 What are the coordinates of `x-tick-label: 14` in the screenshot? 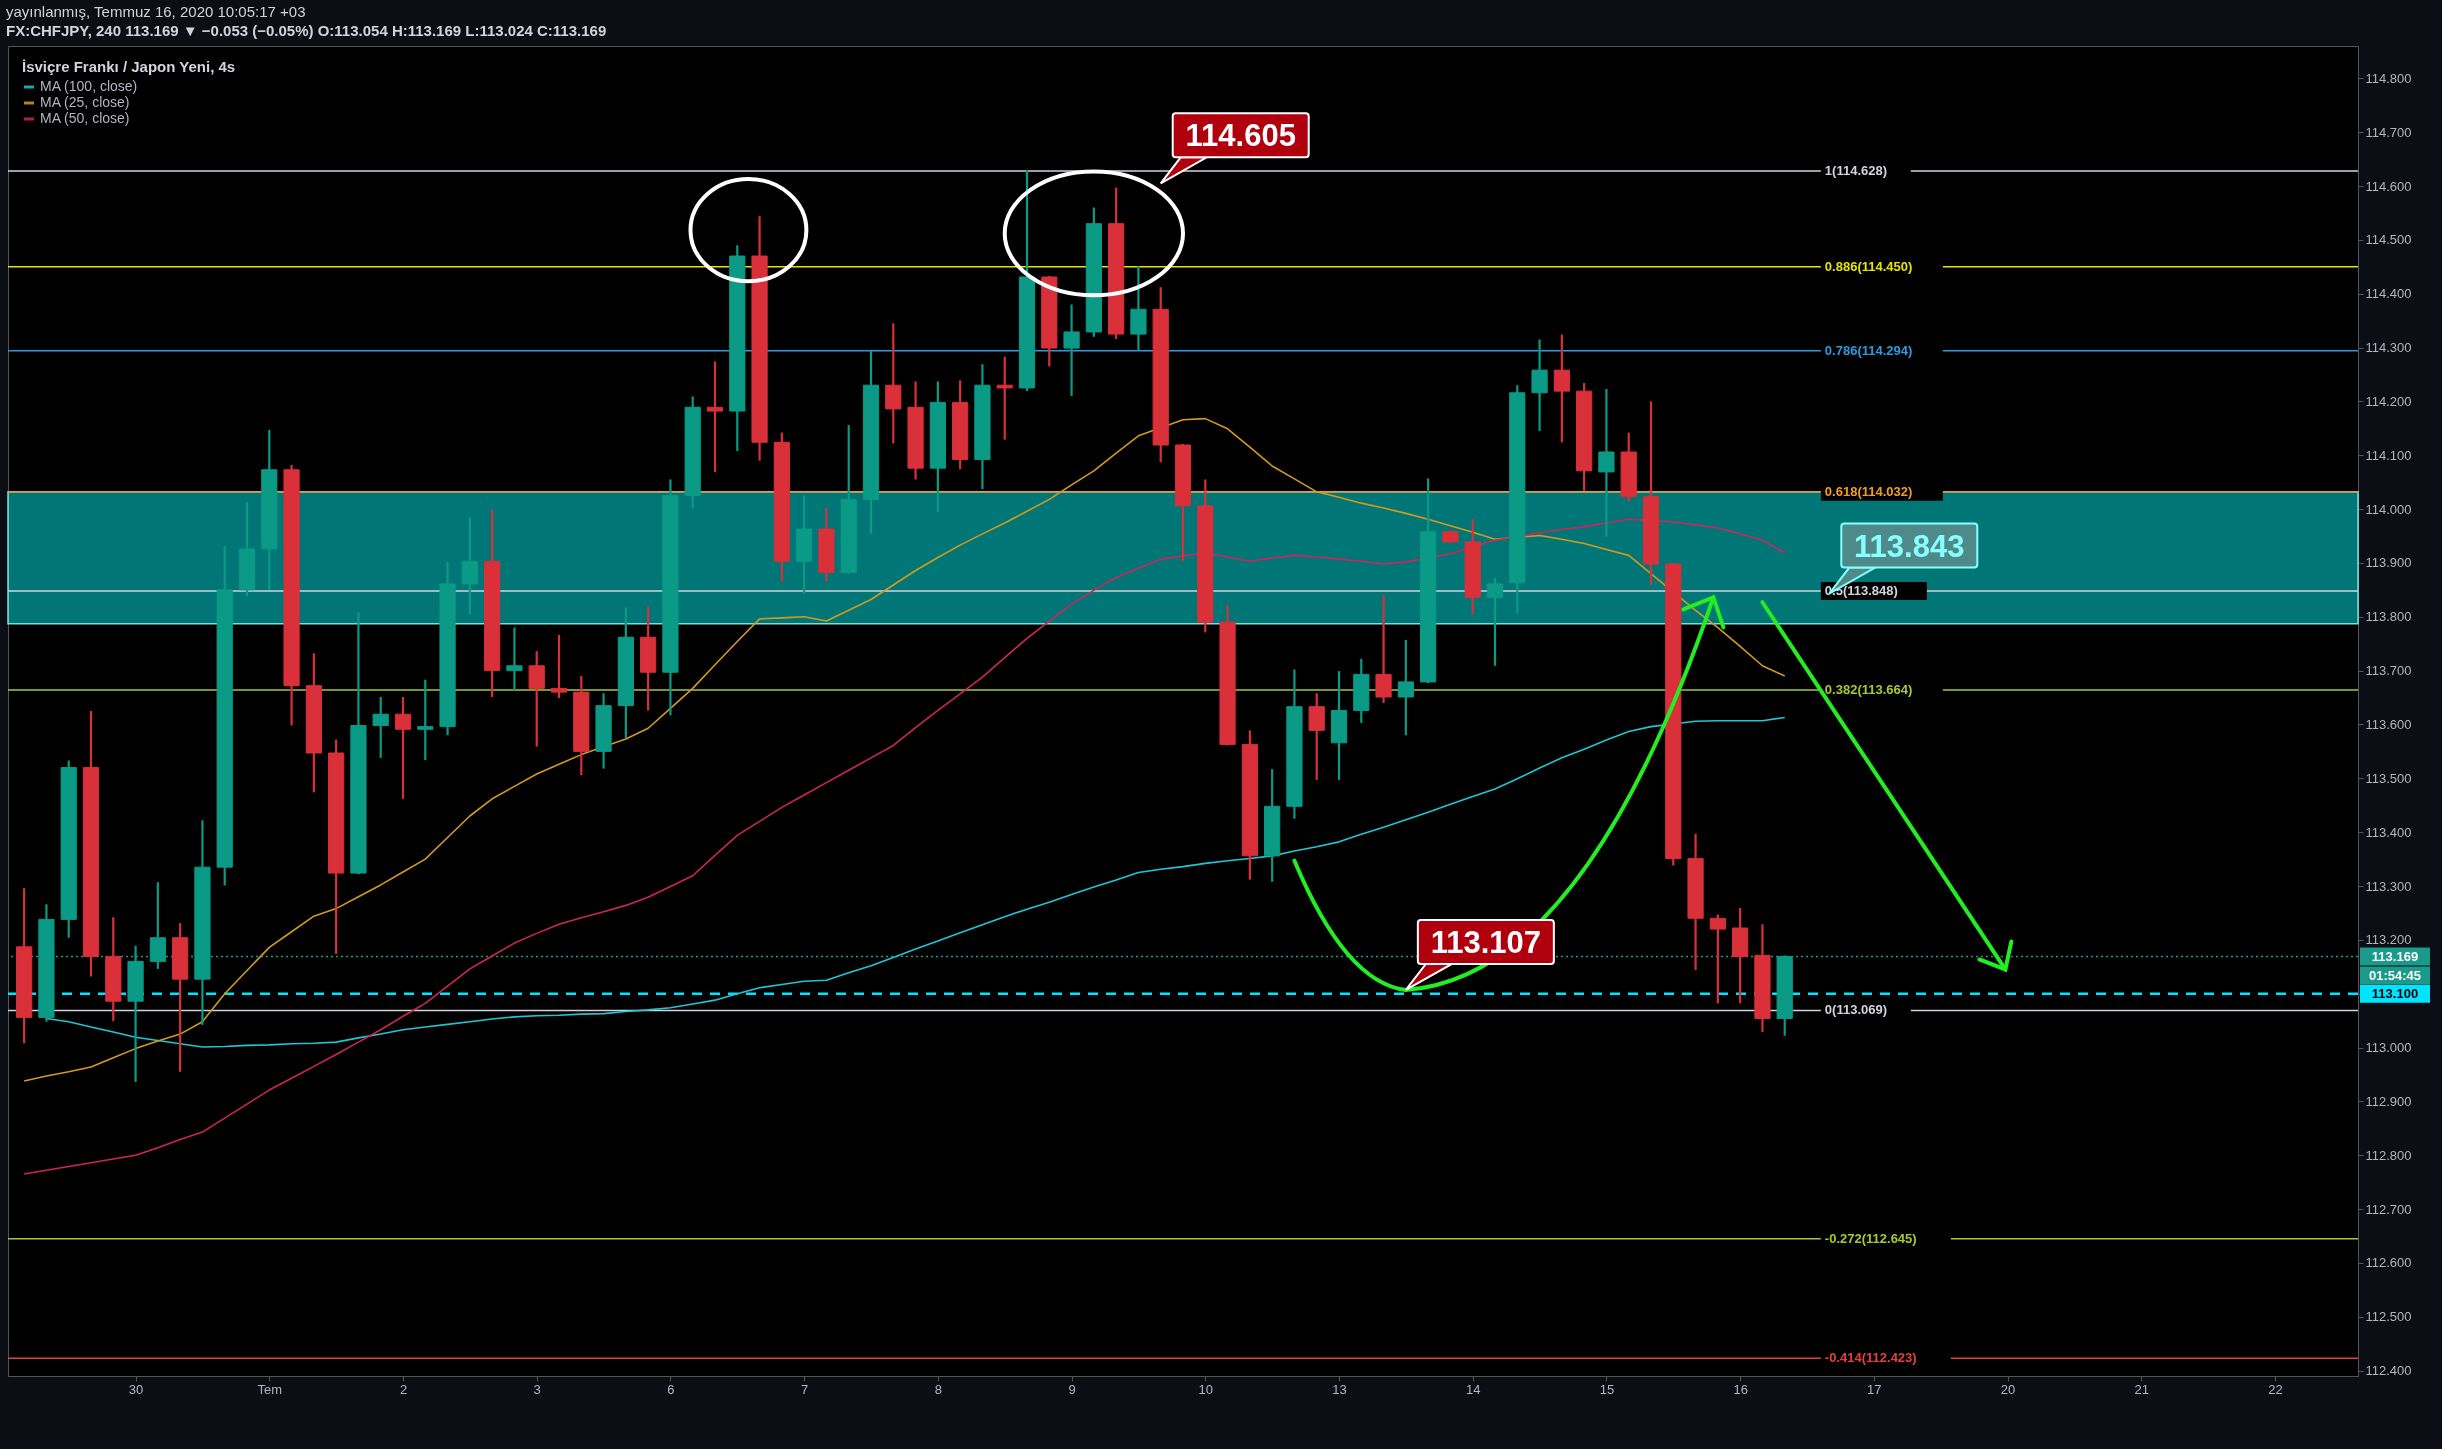 It's located at (1473, 1389).